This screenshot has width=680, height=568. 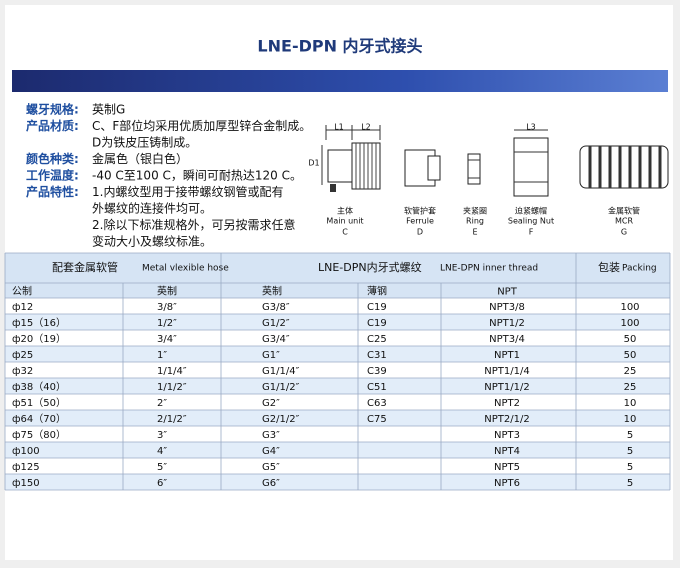 What do you see at coordinates (271, 483) in the screenshot?
I see `cell: G6″` at bounding box center [271, 483].